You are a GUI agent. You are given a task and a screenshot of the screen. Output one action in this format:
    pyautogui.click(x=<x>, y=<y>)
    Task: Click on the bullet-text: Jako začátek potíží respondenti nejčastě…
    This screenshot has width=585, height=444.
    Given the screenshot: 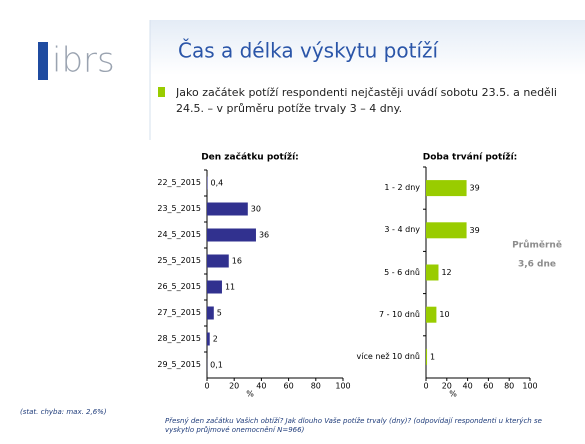 What is the action you would take?
    pyautogui.click(x=366, y=100)
    